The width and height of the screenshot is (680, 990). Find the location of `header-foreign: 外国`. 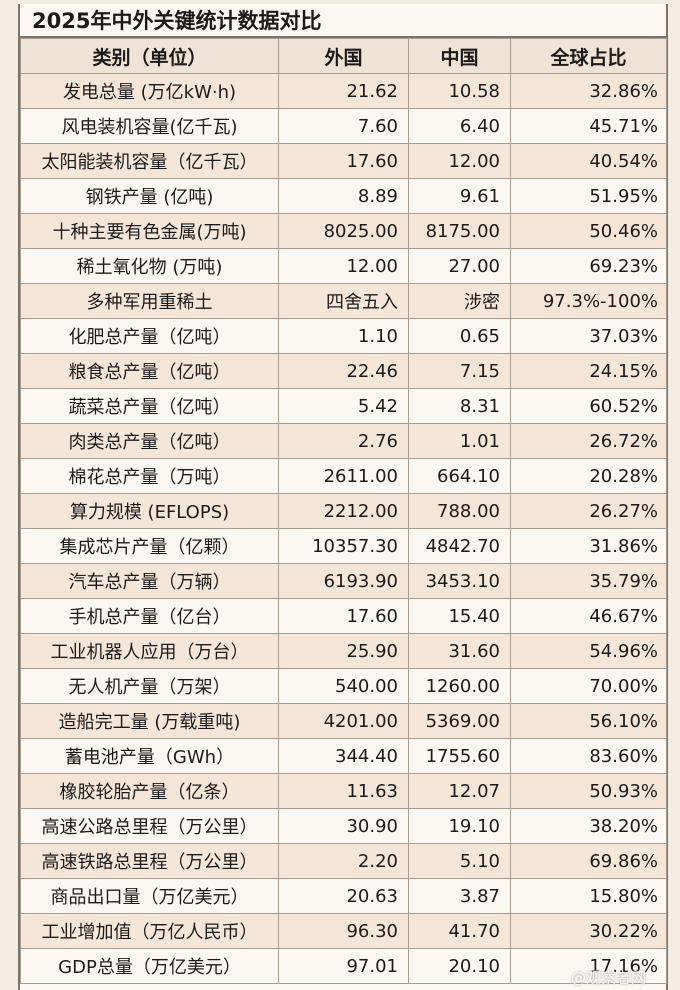

header-foreign: 外国 is located at coordinates (343, 56).